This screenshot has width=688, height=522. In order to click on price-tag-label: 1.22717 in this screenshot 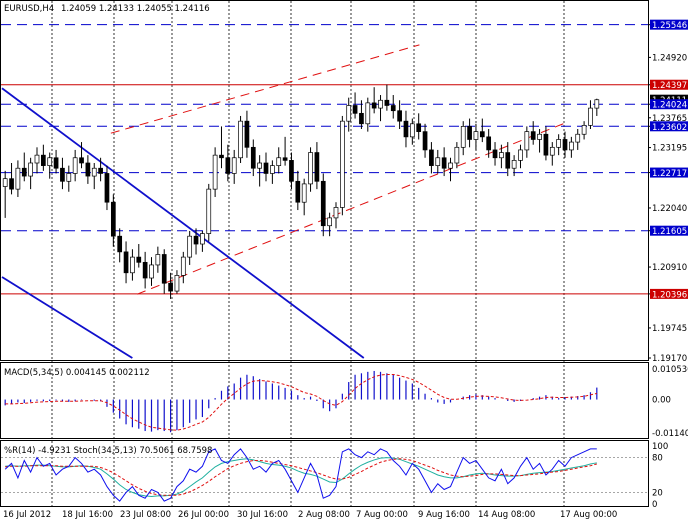, I will do `click(669, 174)`.